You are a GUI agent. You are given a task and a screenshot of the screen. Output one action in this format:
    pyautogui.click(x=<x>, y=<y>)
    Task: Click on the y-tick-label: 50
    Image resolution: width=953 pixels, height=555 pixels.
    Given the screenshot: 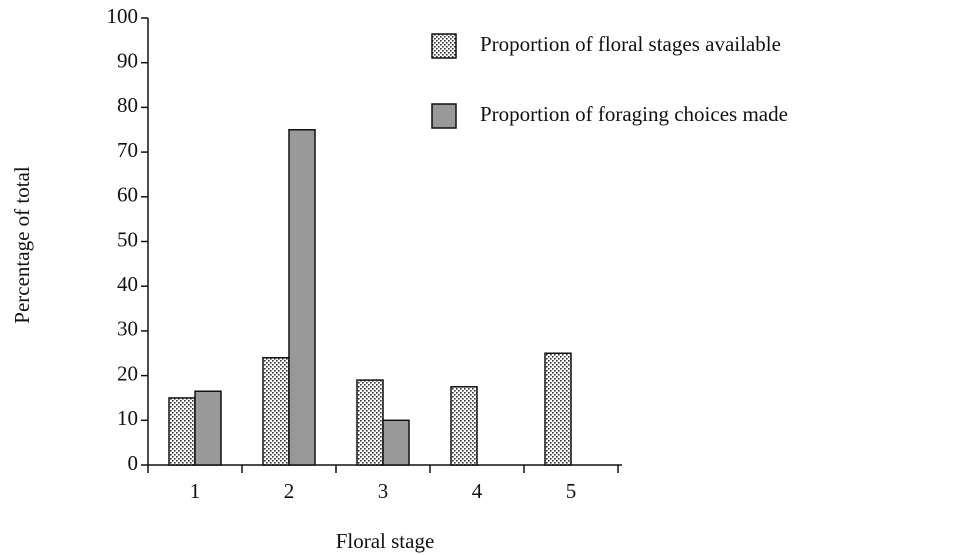 What is the action you would take?
    pyautogui.click(x=127, y=239)
    